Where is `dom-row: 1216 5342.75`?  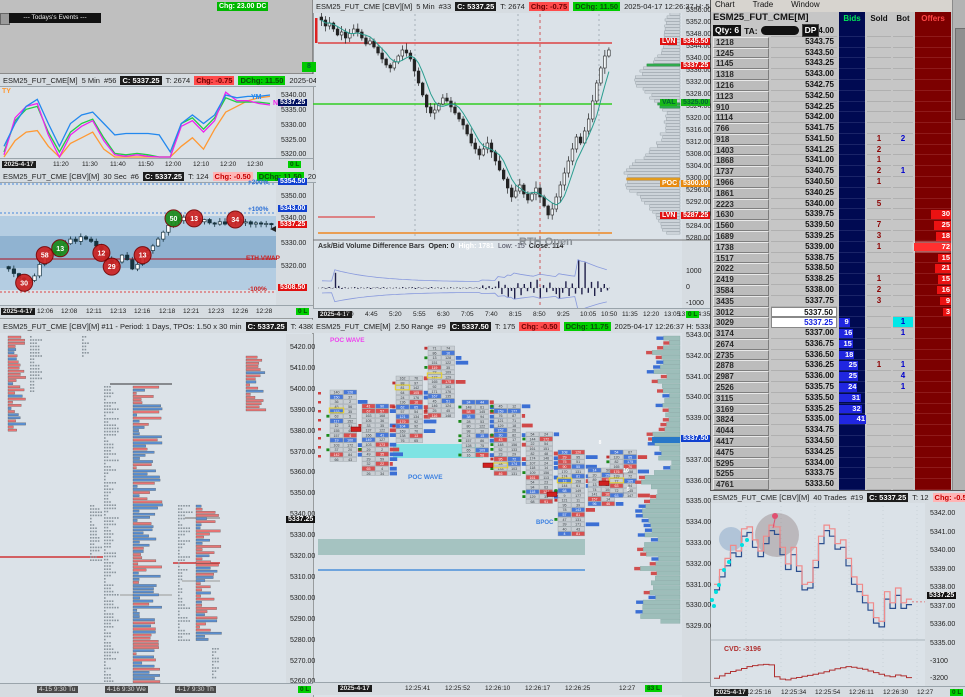
dom-row: 1216 5342.75 is located at coordinates (838, 85).